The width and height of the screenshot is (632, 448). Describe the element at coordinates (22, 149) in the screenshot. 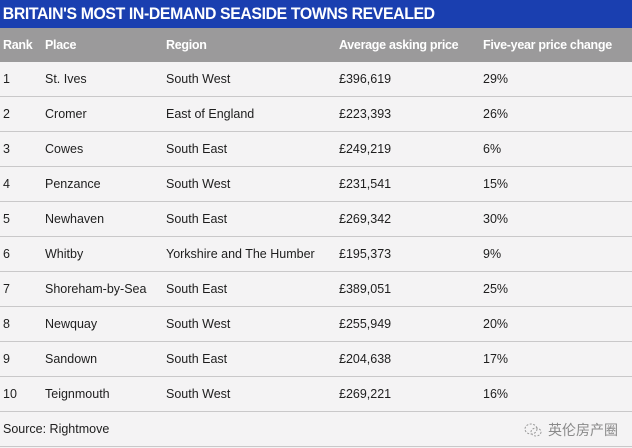

I see `cell-rank: 3` at that location.